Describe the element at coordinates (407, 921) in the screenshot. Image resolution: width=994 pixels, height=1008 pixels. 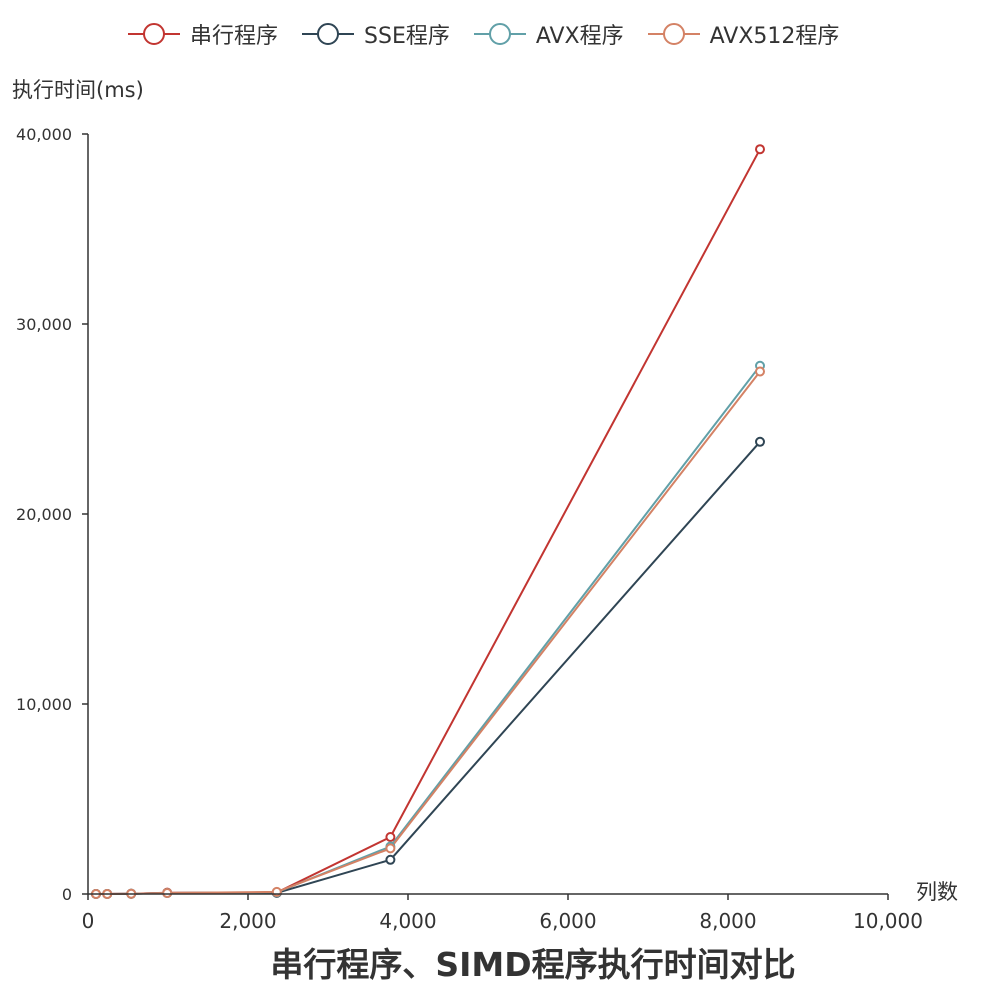
I see `x-tick-label: 4,000` at that location.